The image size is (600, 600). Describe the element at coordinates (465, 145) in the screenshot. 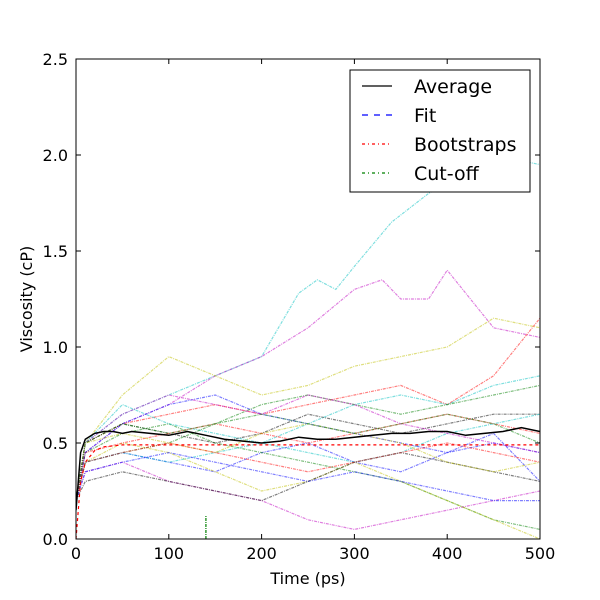

I see `legend-label: Bootstraps` at that location.